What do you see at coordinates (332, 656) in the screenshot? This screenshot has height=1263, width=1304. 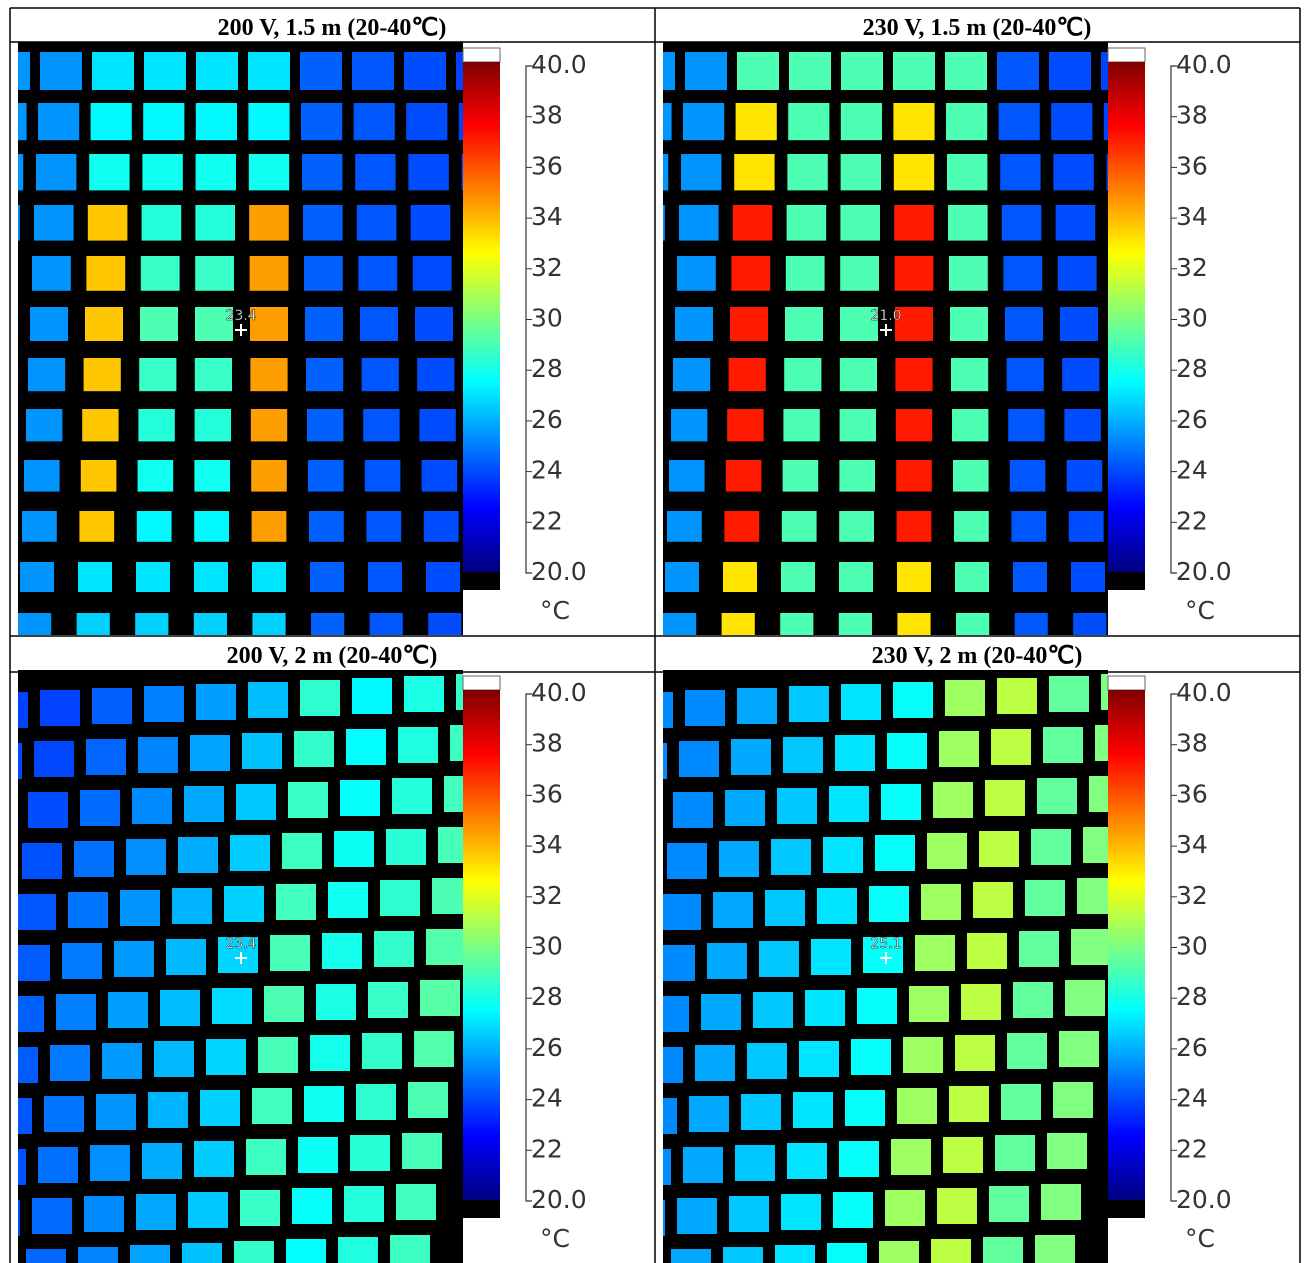 I see `panel-title: 200 V, 2 m (20-40℃)` at bounding box center [332, 656].